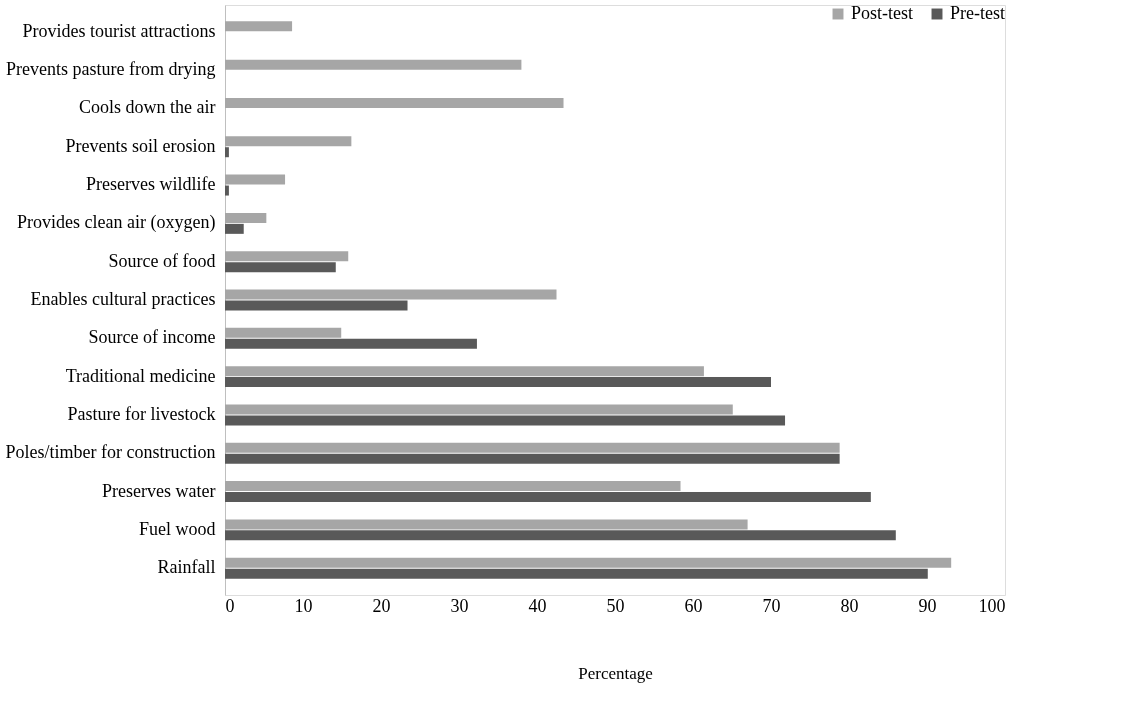 The height and width of the screenshot is (714, 1128). Describe the element at coordinates (110, 452) in the screenshot. I see `y-tick-label: Poles/timber for construction` at that location.